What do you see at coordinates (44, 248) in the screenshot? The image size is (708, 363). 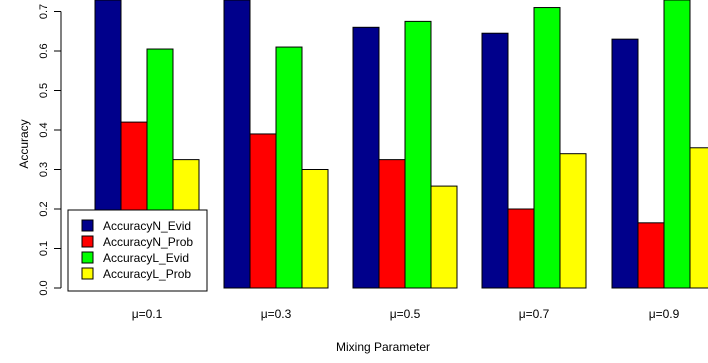 I see `y-tick-label: 0.1` at bounding box center [44, 248].